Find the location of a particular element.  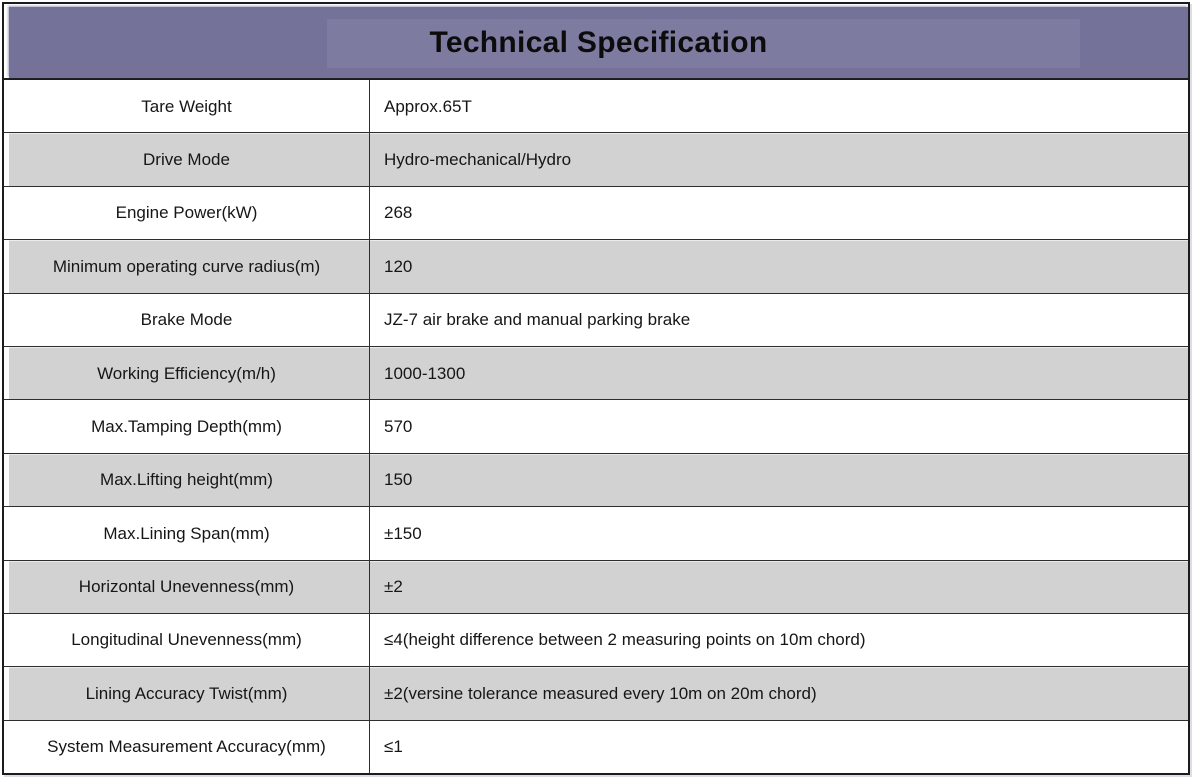

spec-label: Lining Accuracy Twist(mm) is located at coordinates (187, 693).